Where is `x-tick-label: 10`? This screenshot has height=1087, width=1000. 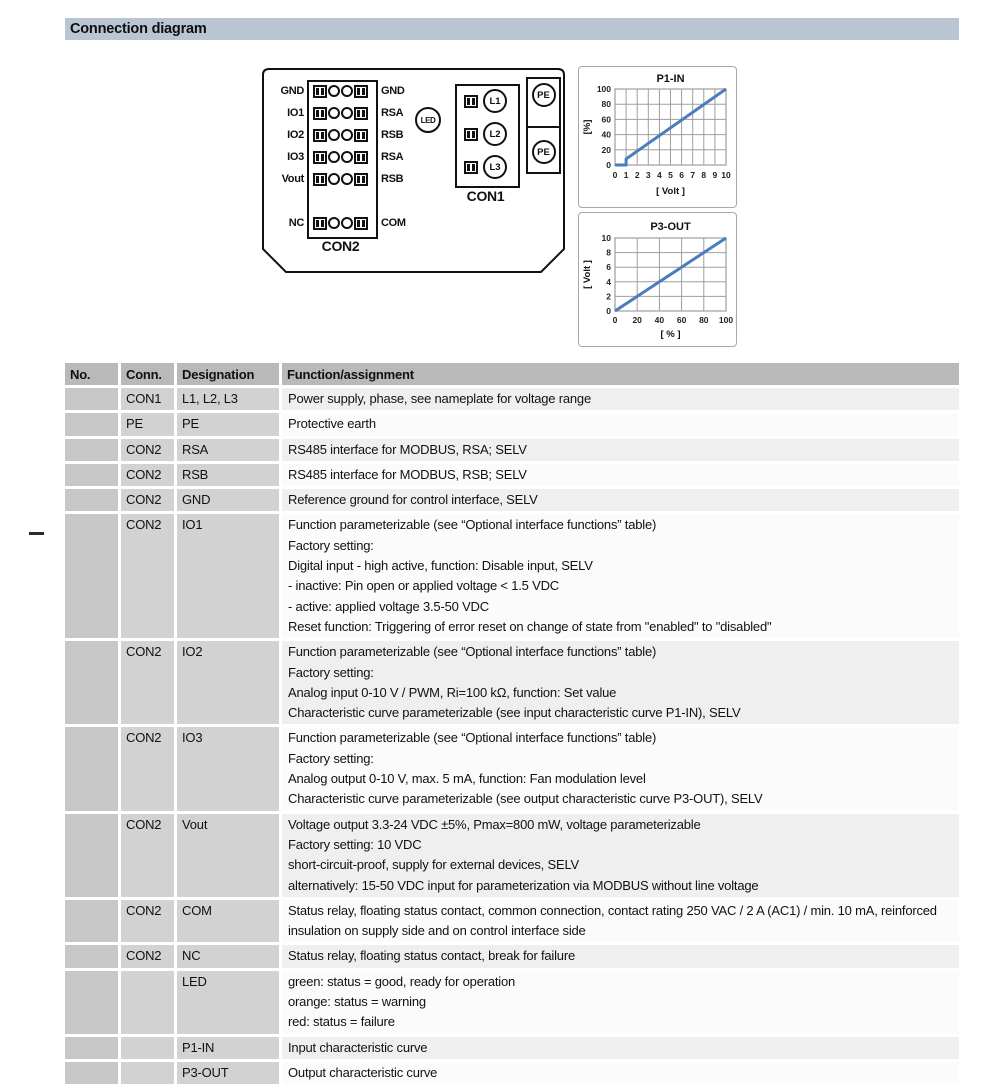 x-tick-label: 10 is located at coordinates (726, 175).